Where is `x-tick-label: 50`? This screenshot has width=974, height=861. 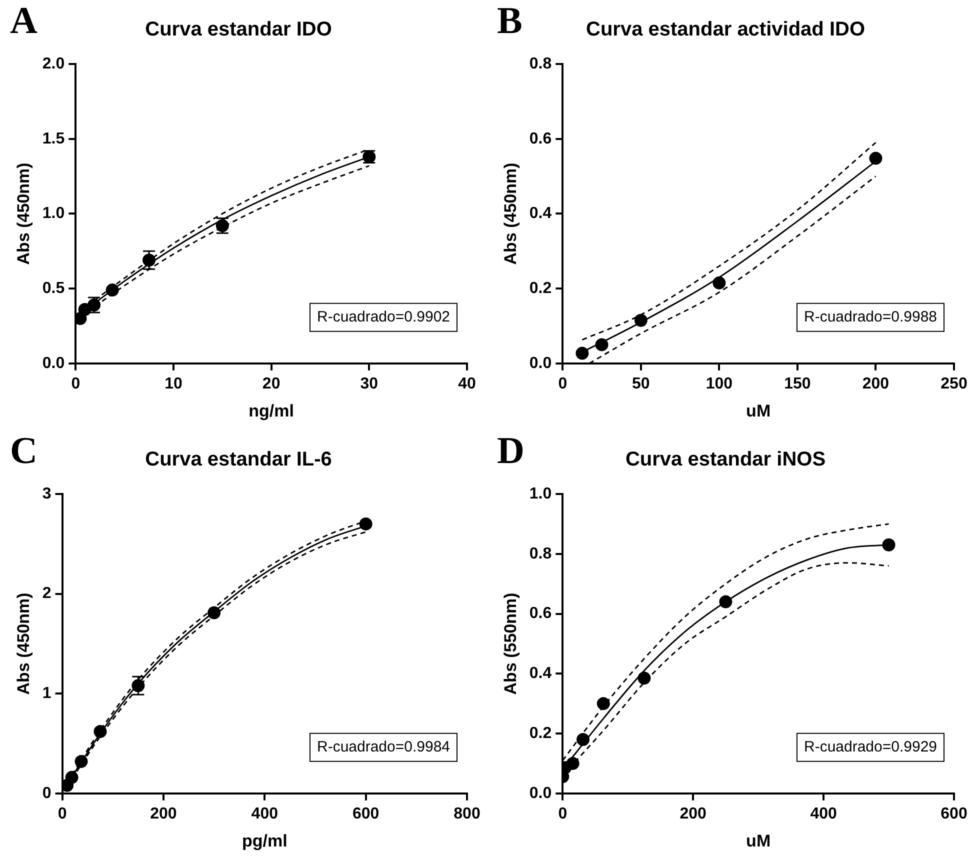
x-tick-label: 50 is located at coordinates (641, 383).